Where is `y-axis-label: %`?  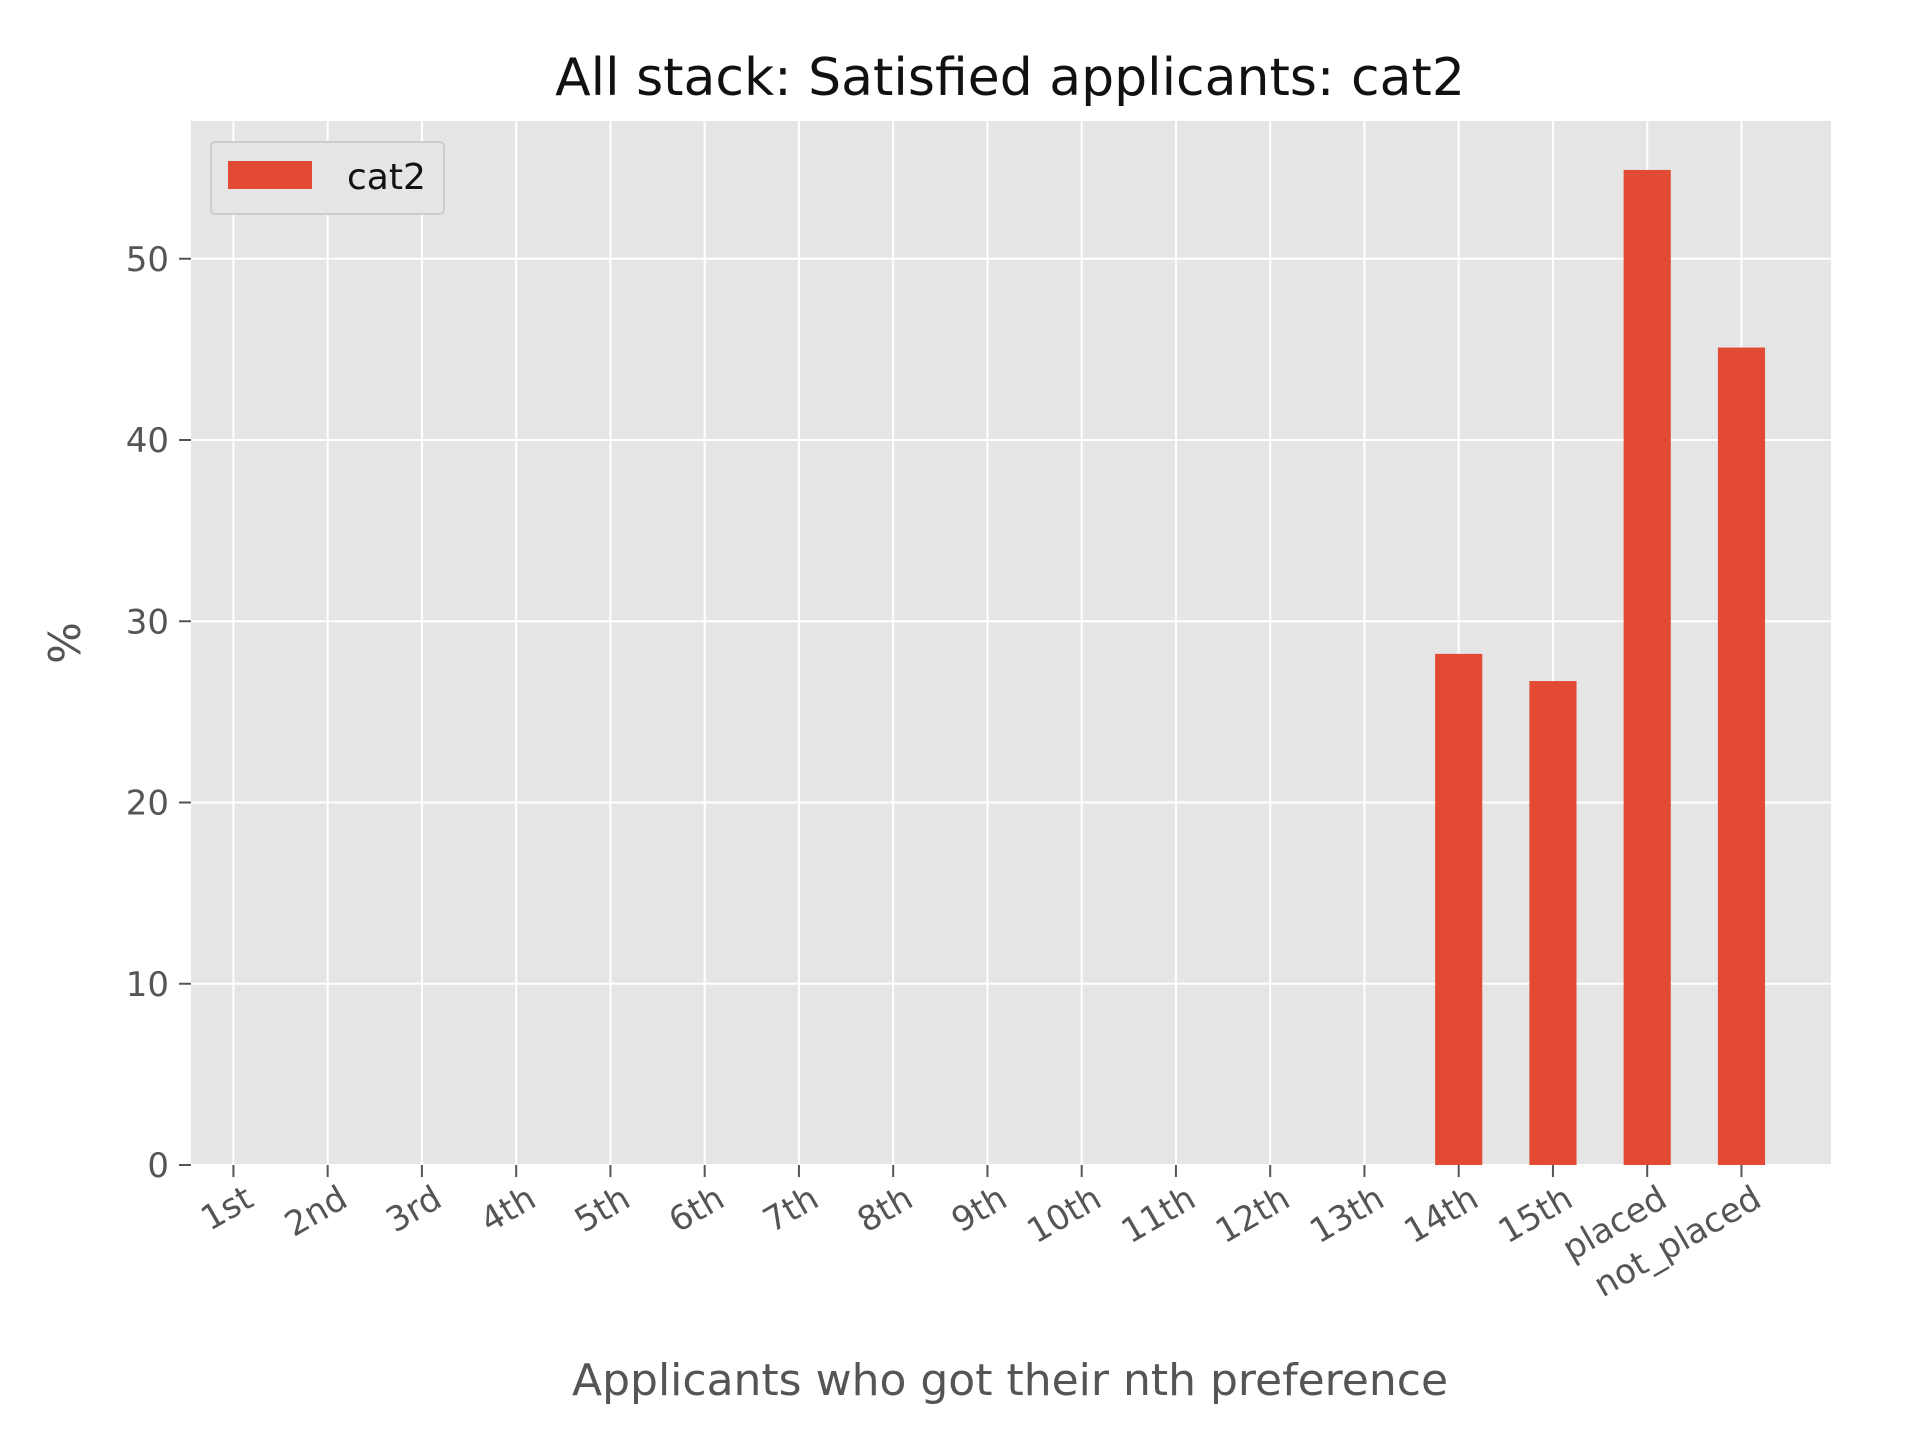
y-axis-label: % is located at coordinates (65, 643).